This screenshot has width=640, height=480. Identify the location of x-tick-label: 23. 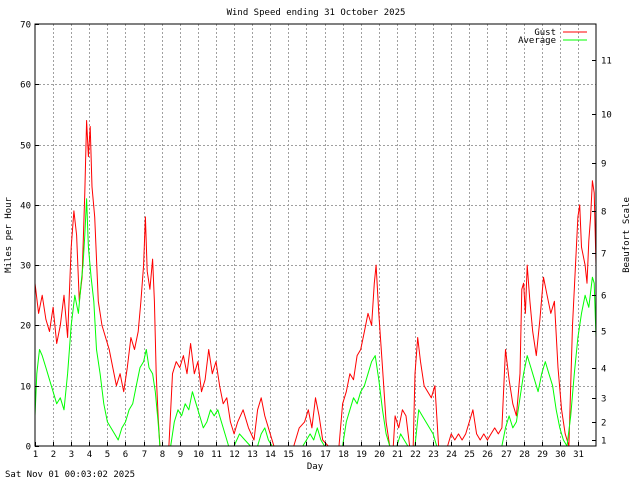
(433, 455).